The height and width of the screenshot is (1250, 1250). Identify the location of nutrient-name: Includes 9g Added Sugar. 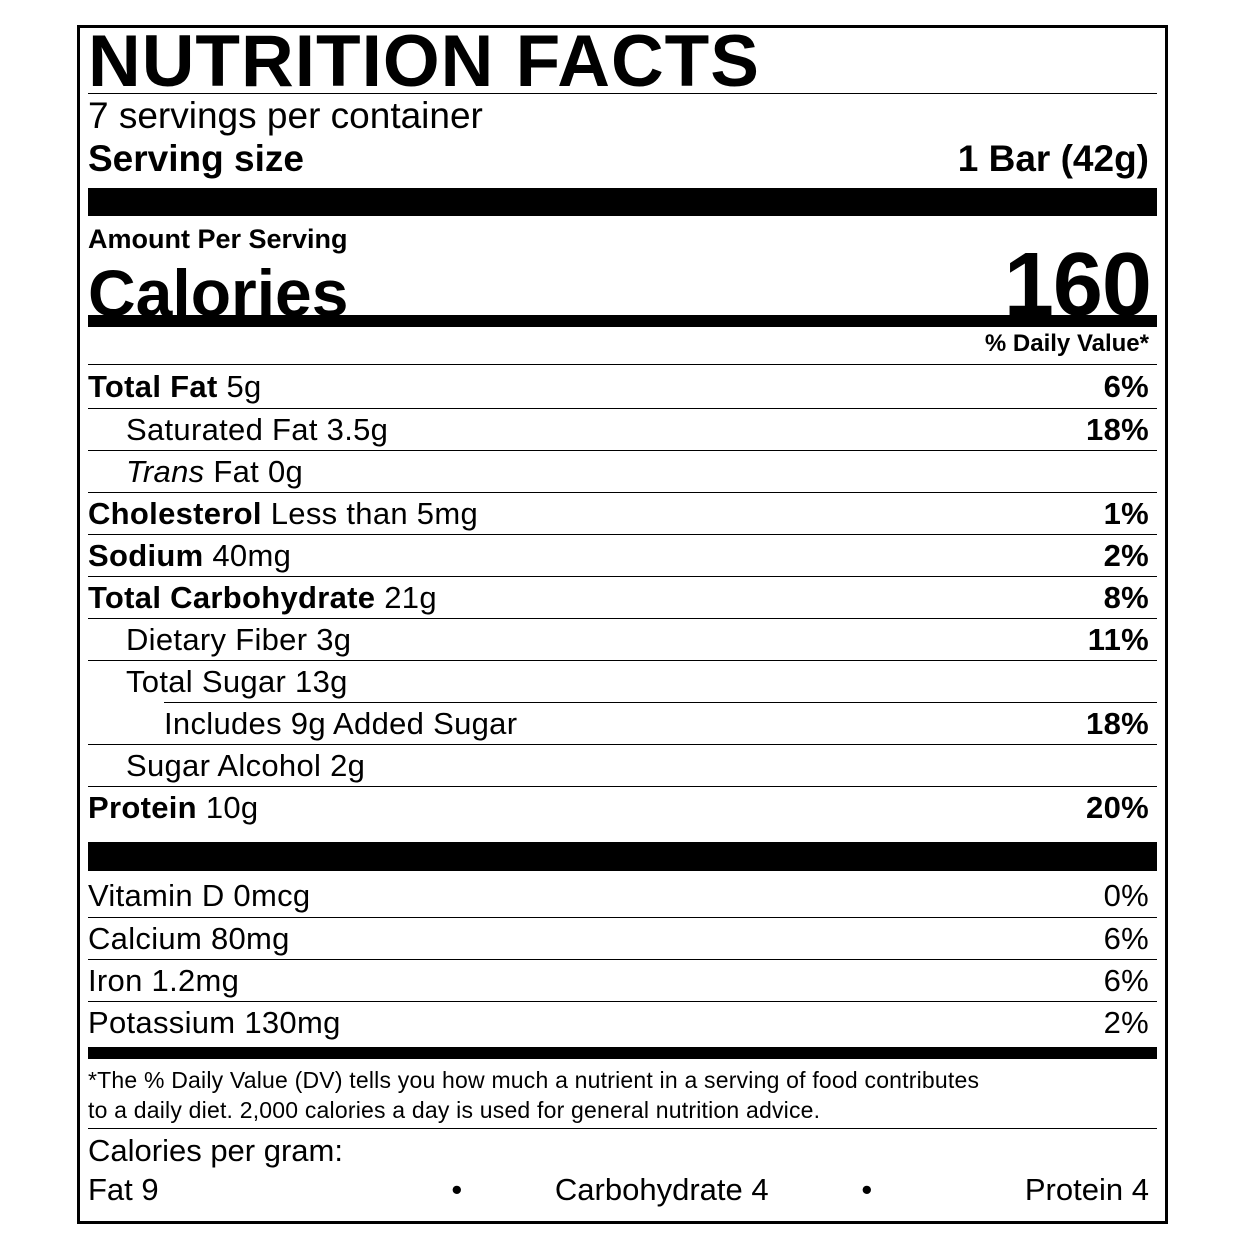
(341, 723).